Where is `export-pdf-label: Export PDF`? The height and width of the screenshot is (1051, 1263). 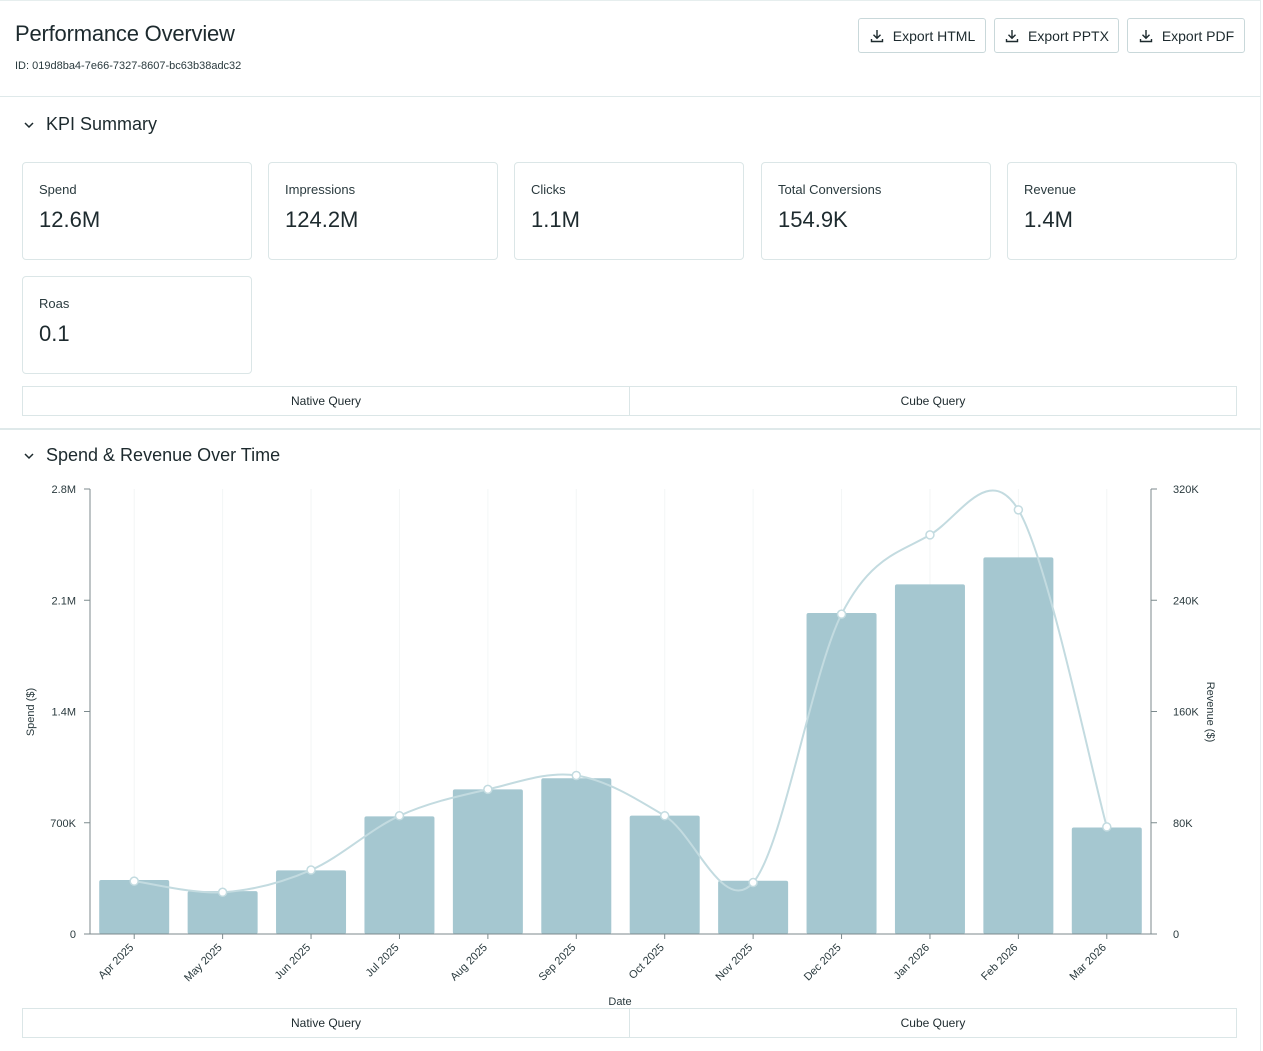
export-pdf-label: Export PDF is located at coordinates (1198, 35).